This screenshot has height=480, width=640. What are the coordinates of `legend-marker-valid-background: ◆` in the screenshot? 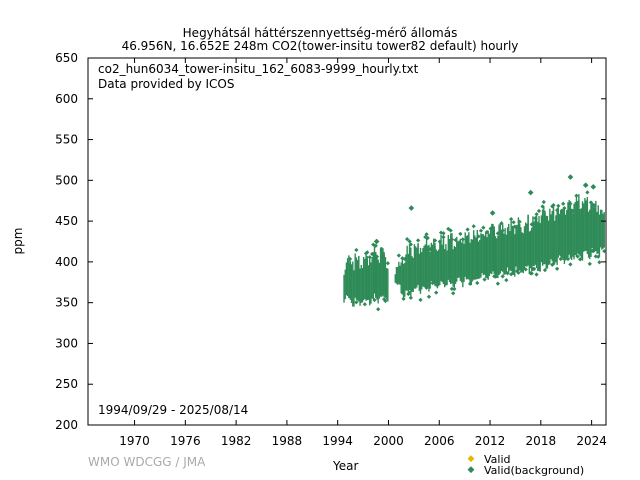 It's located at (471, 470).